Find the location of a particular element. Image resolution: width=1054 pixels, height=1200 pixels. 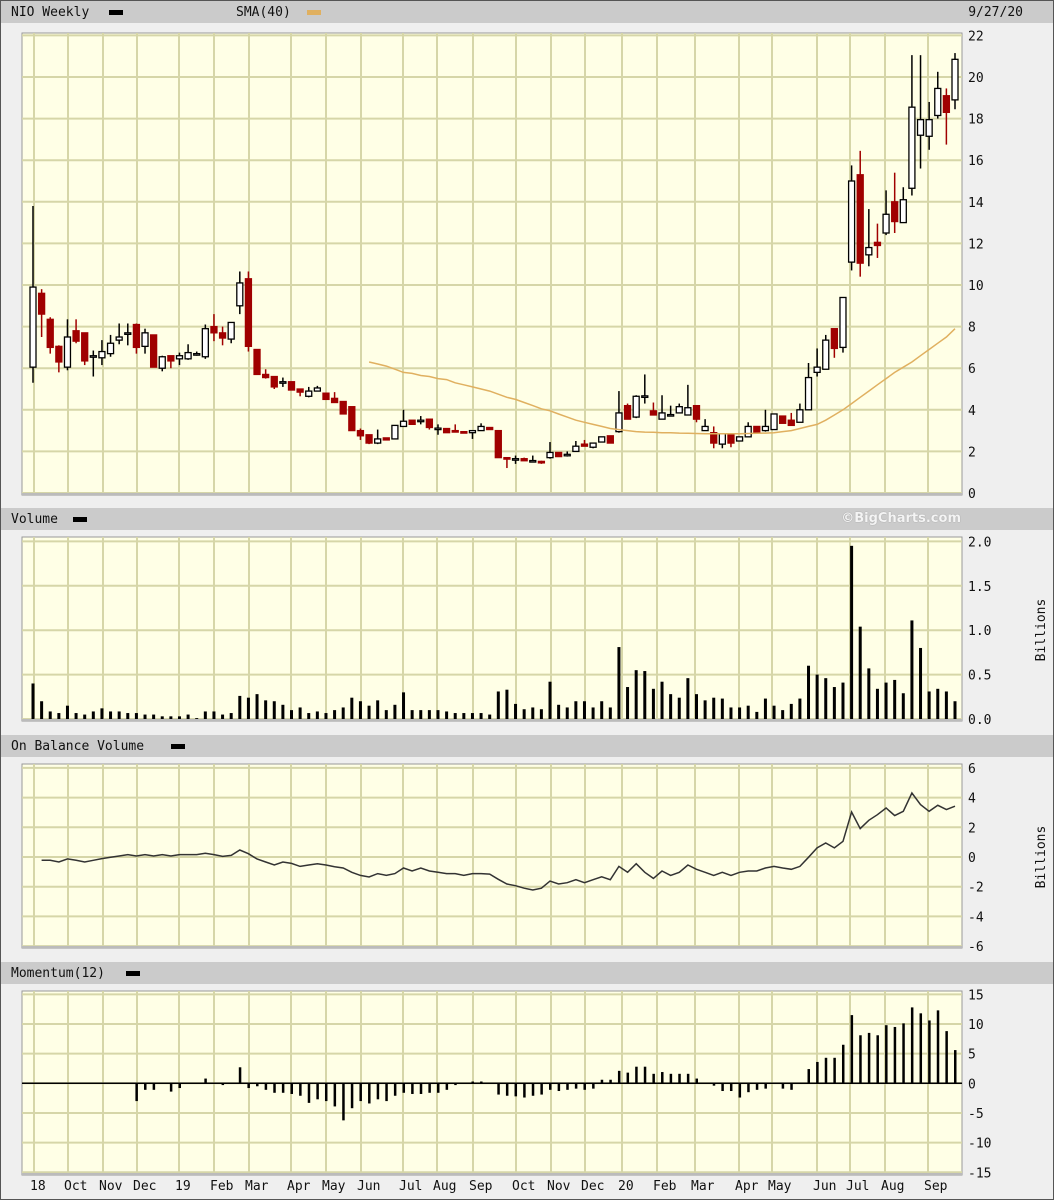

y-tick-label: -5 is located at coordinates (976, 1114).